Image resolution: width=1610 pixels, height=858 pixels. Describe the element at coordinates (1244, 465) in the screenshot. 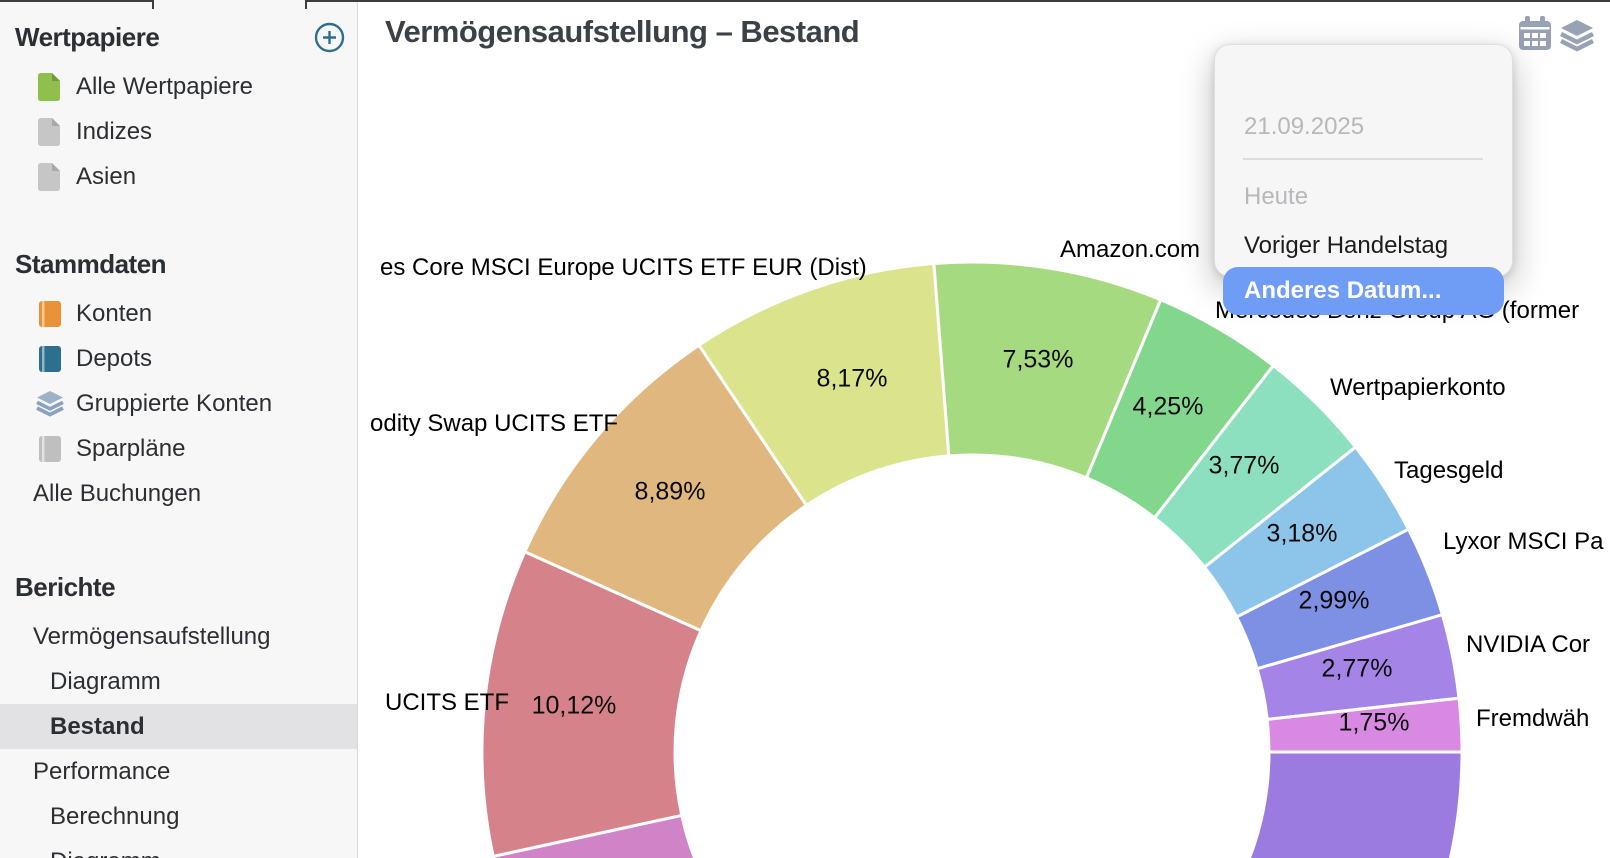

I see `slice-percent-label: 3,77%` at that location.